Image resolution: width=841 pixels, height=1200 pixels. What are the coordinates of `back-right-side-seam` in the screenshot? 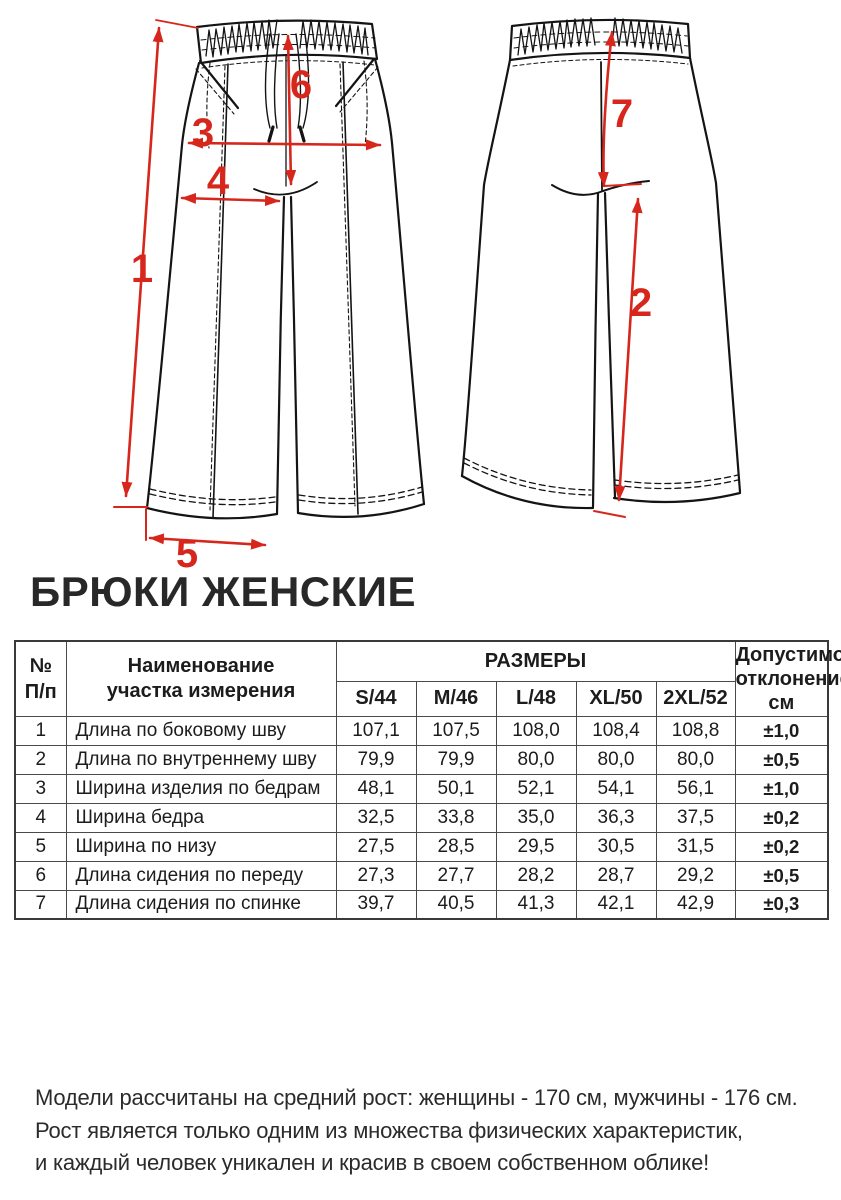 It's located at (715, 275).